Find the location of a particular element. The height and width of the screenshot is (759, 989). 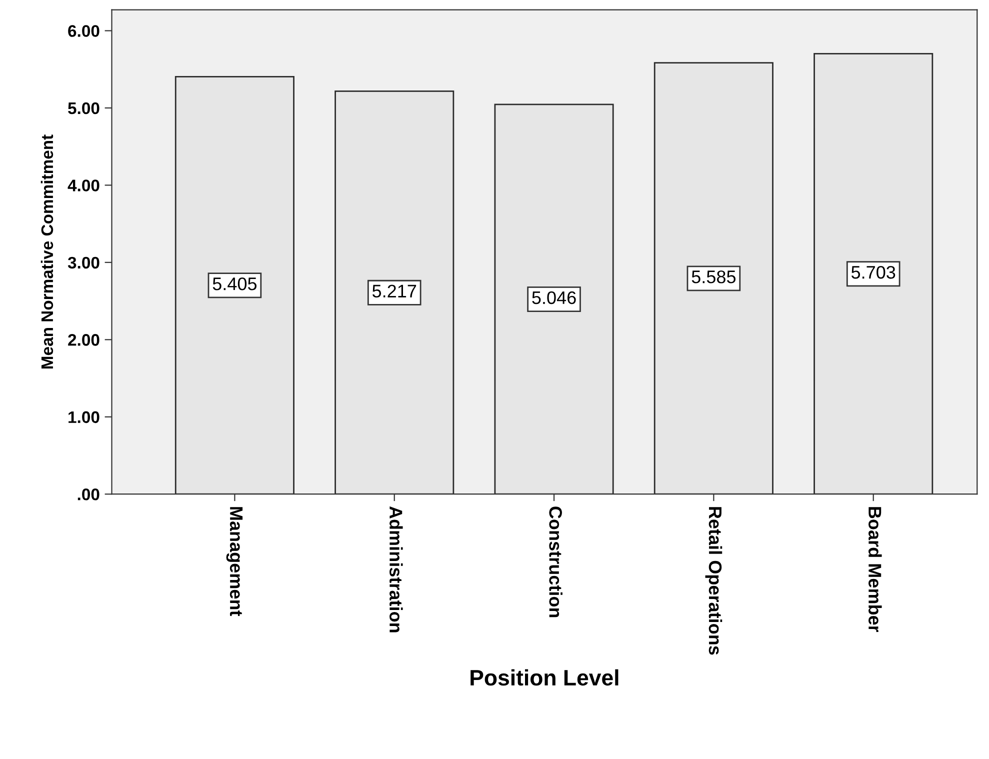

x-tick-label: Construction is located at coordinates (555, 562).